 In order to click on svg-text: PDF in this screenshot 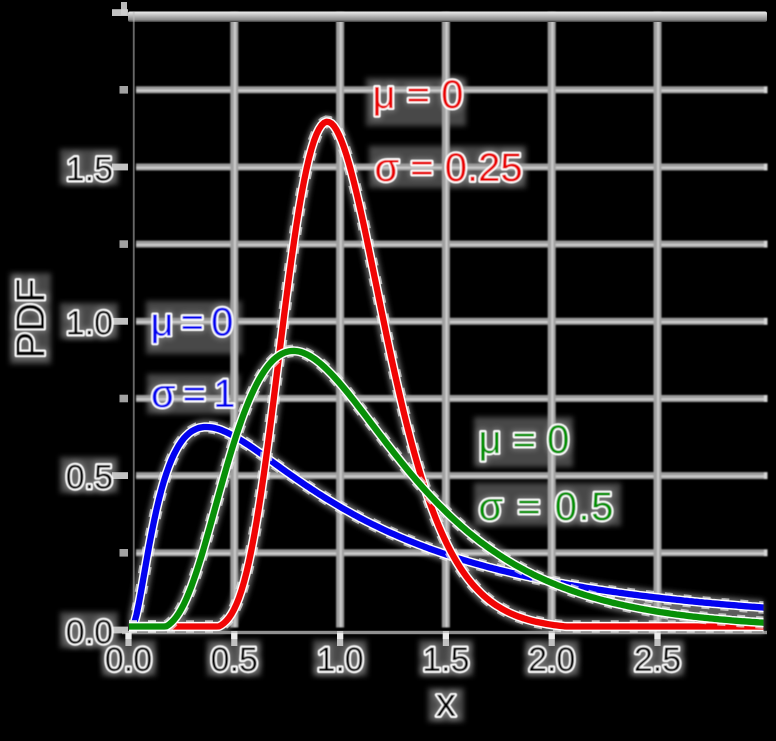, I will do `click(31, 319)`.